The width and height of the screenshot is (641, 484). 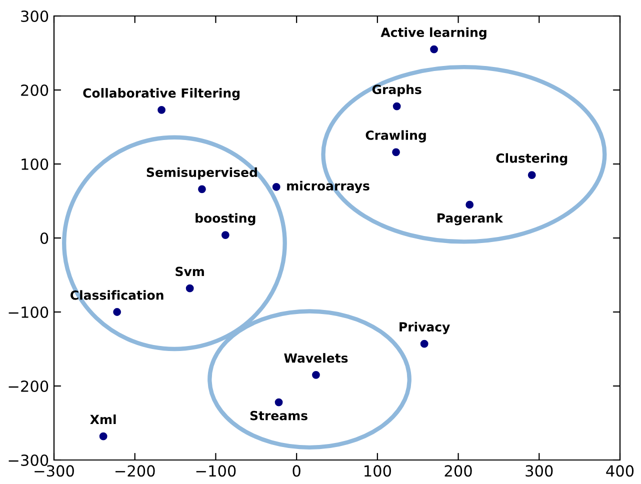 What do you see at coordinates (620, 471) in the screenshot?
I see `x-tick-label: 400` at bounding box center [620, 471].